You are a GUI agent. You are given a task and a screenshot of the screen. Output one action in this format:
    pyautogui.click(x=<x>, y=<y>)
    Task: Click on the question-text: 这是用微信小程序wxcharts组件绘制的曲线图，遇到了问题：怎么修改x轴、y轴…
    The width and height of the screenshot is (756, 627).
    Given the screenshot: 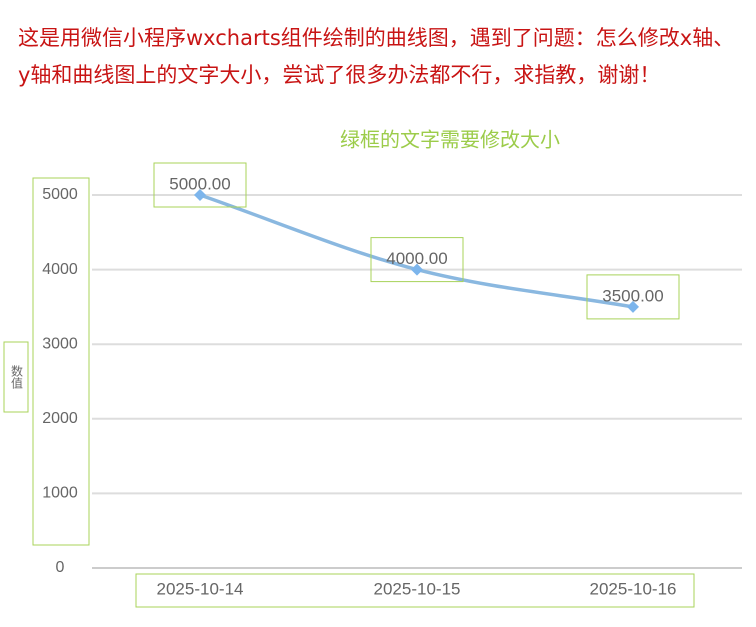 What is the action you would take?
    pyautogui.click(x=376, y=56)
    